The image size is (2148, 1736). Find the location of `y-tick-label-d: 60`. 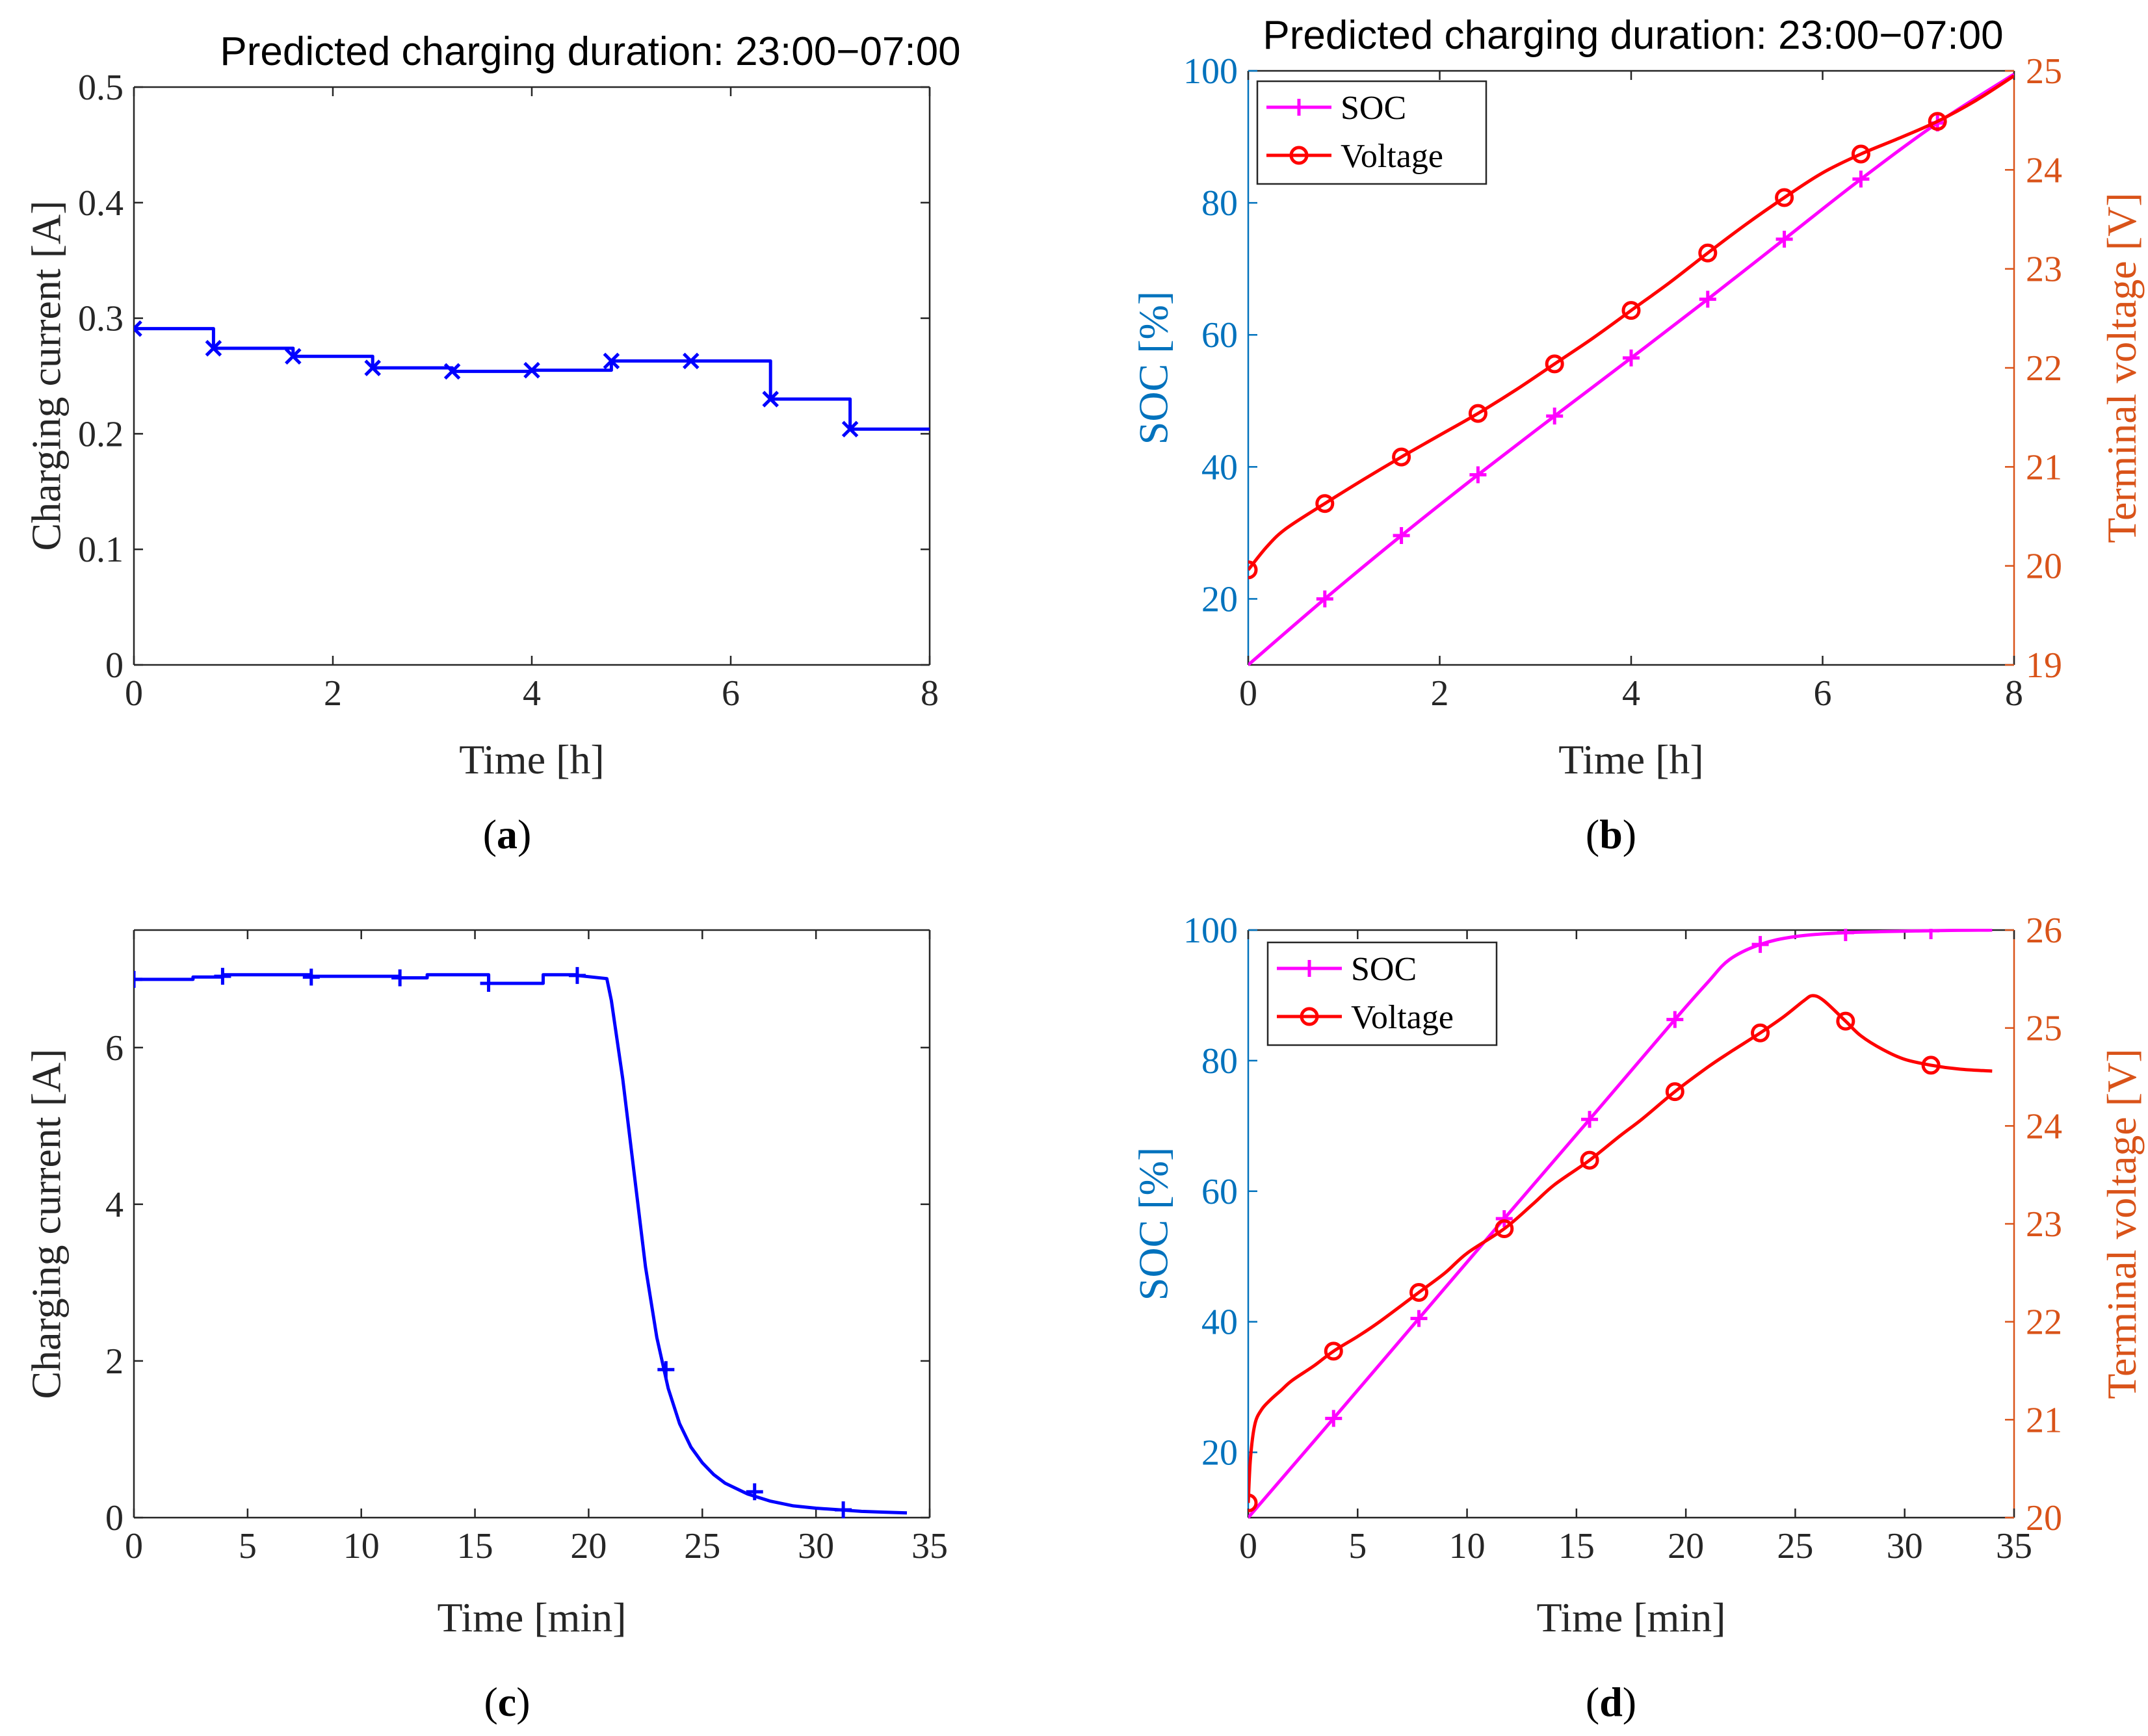

y-tick-label-d: 60 is located at coordinates (1219, 1192).